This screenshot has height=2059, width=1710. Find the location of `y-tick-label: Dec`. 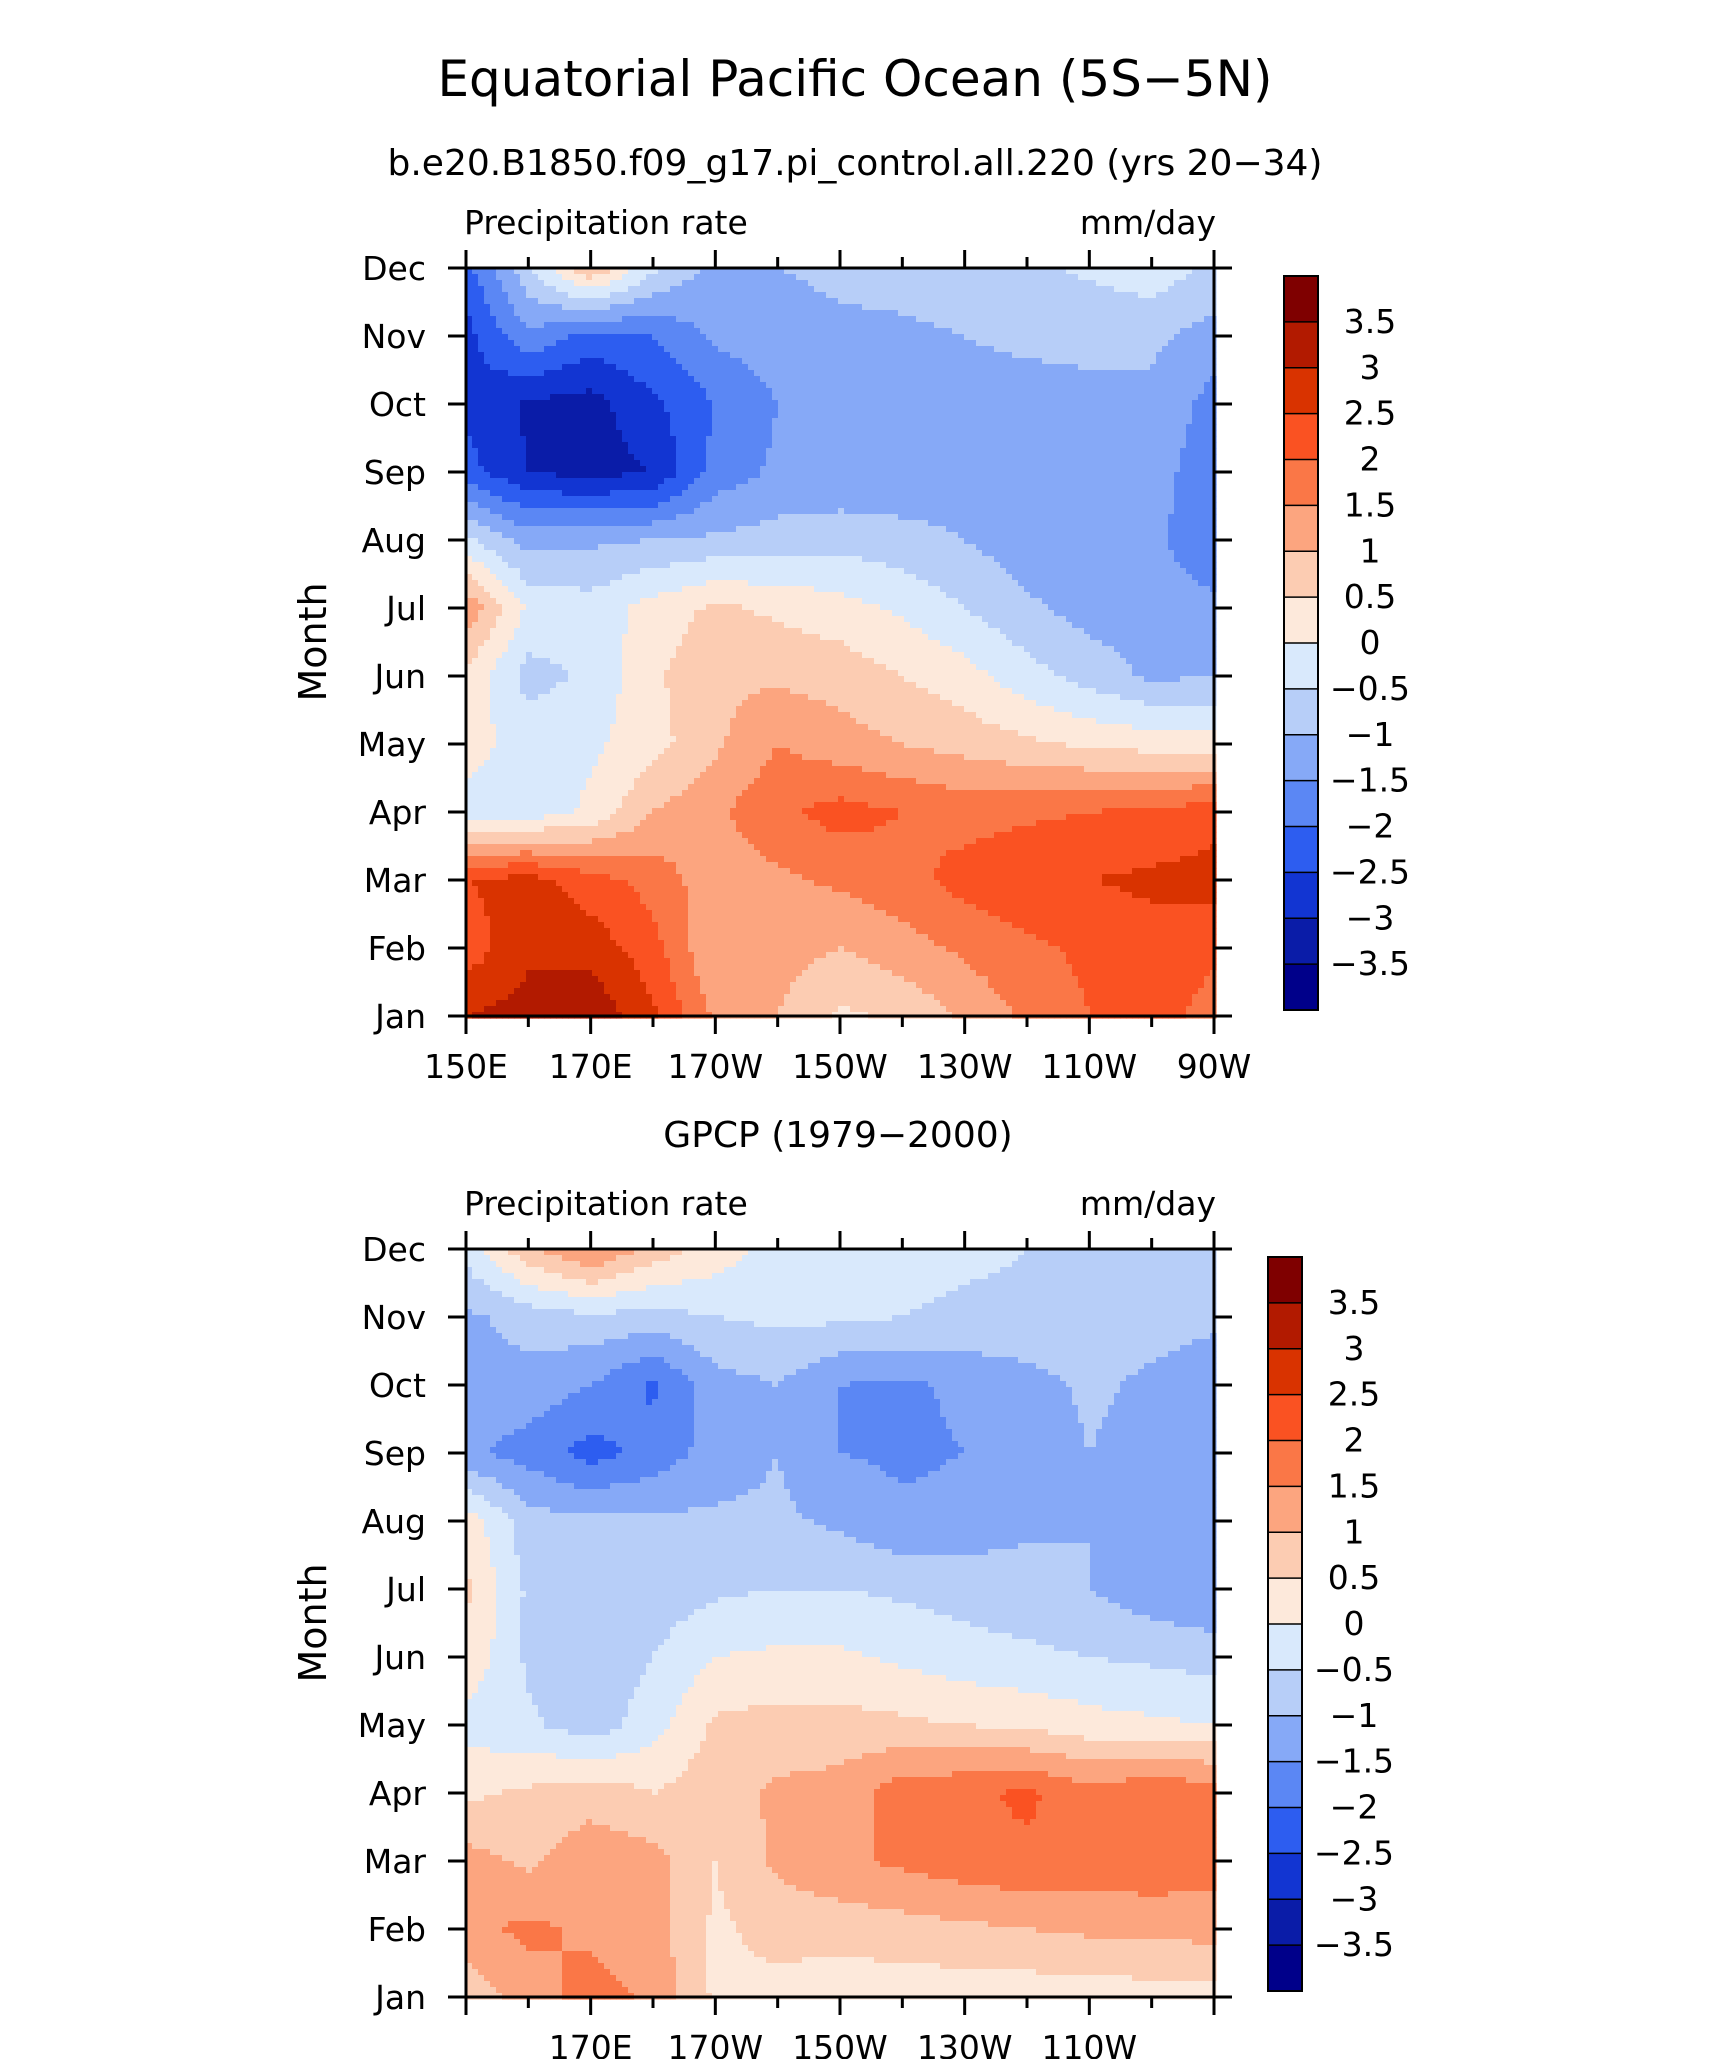

y-tick-label: Dec is located at coordinates (394, 1249).